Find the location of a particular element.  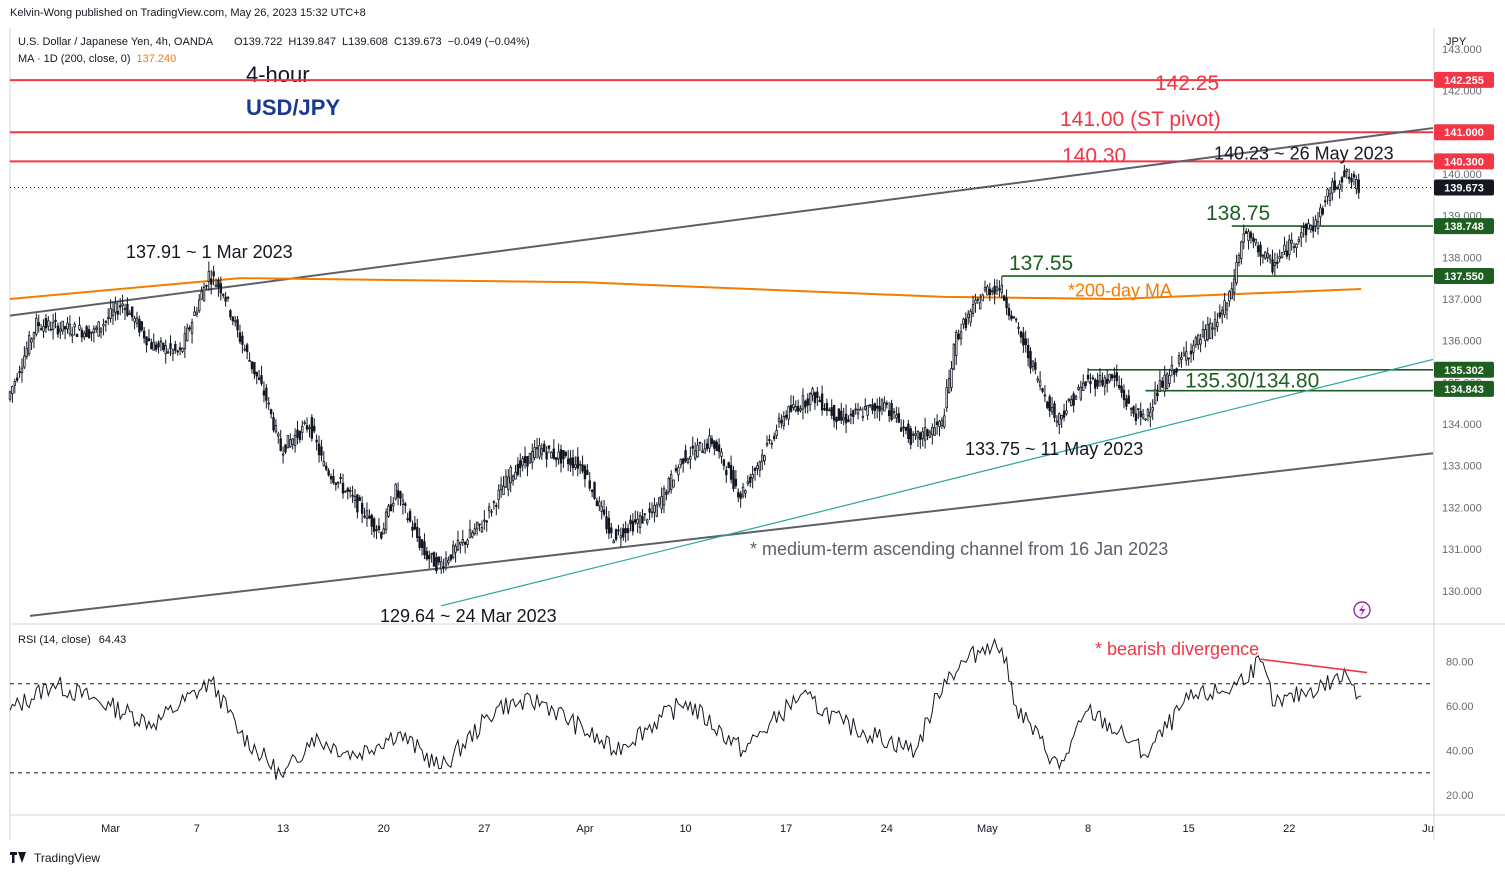

swing-low-label-mar: 129.64 ~ 24 Mar 2023 is located at coordinates (468, 616).